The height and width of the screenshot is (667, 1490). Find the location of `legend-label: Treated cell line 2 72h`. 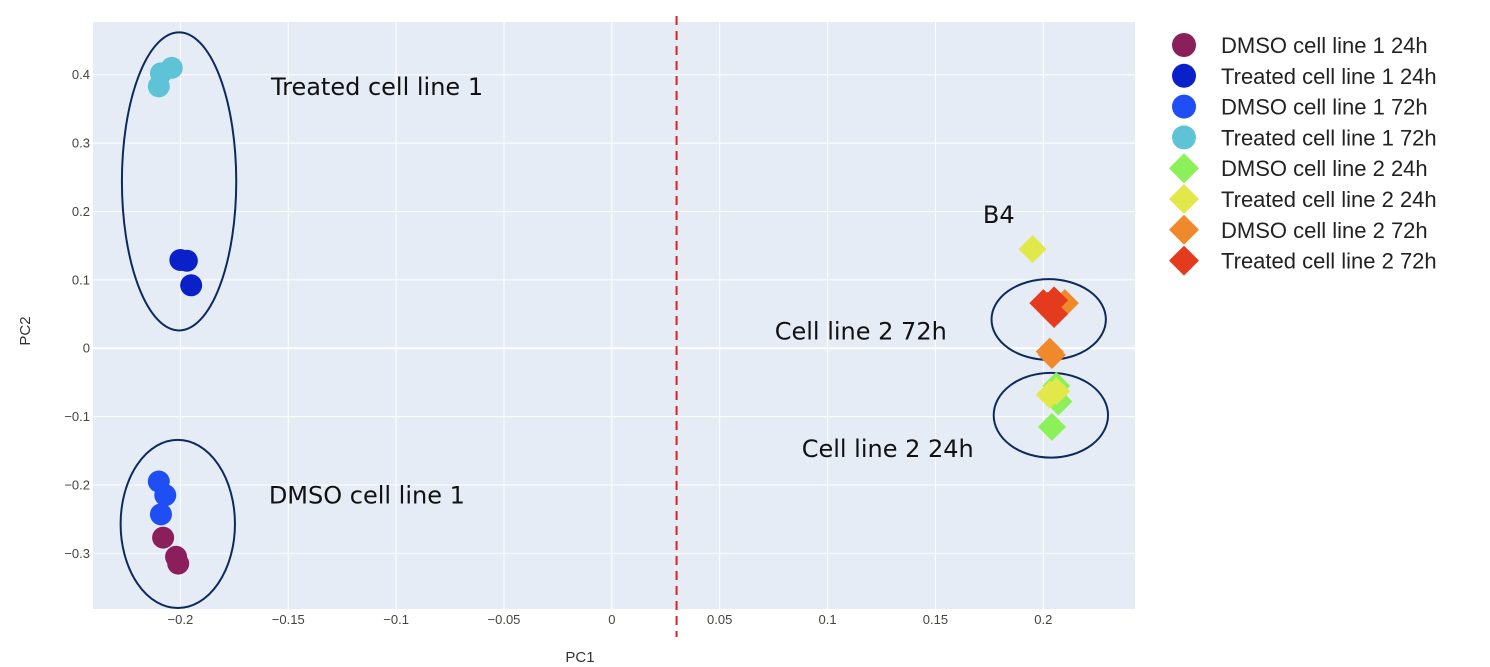

legend-label: Treated cell line 2 72h is located at coordinates (1329, 261).